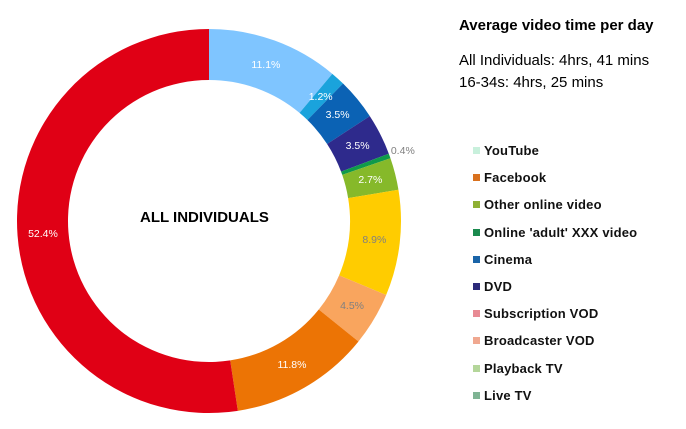 Image resolution: width=686 pixels, height=429 pixels. I want to click on legend-item-youtube: YouTube, so click(555, 150).